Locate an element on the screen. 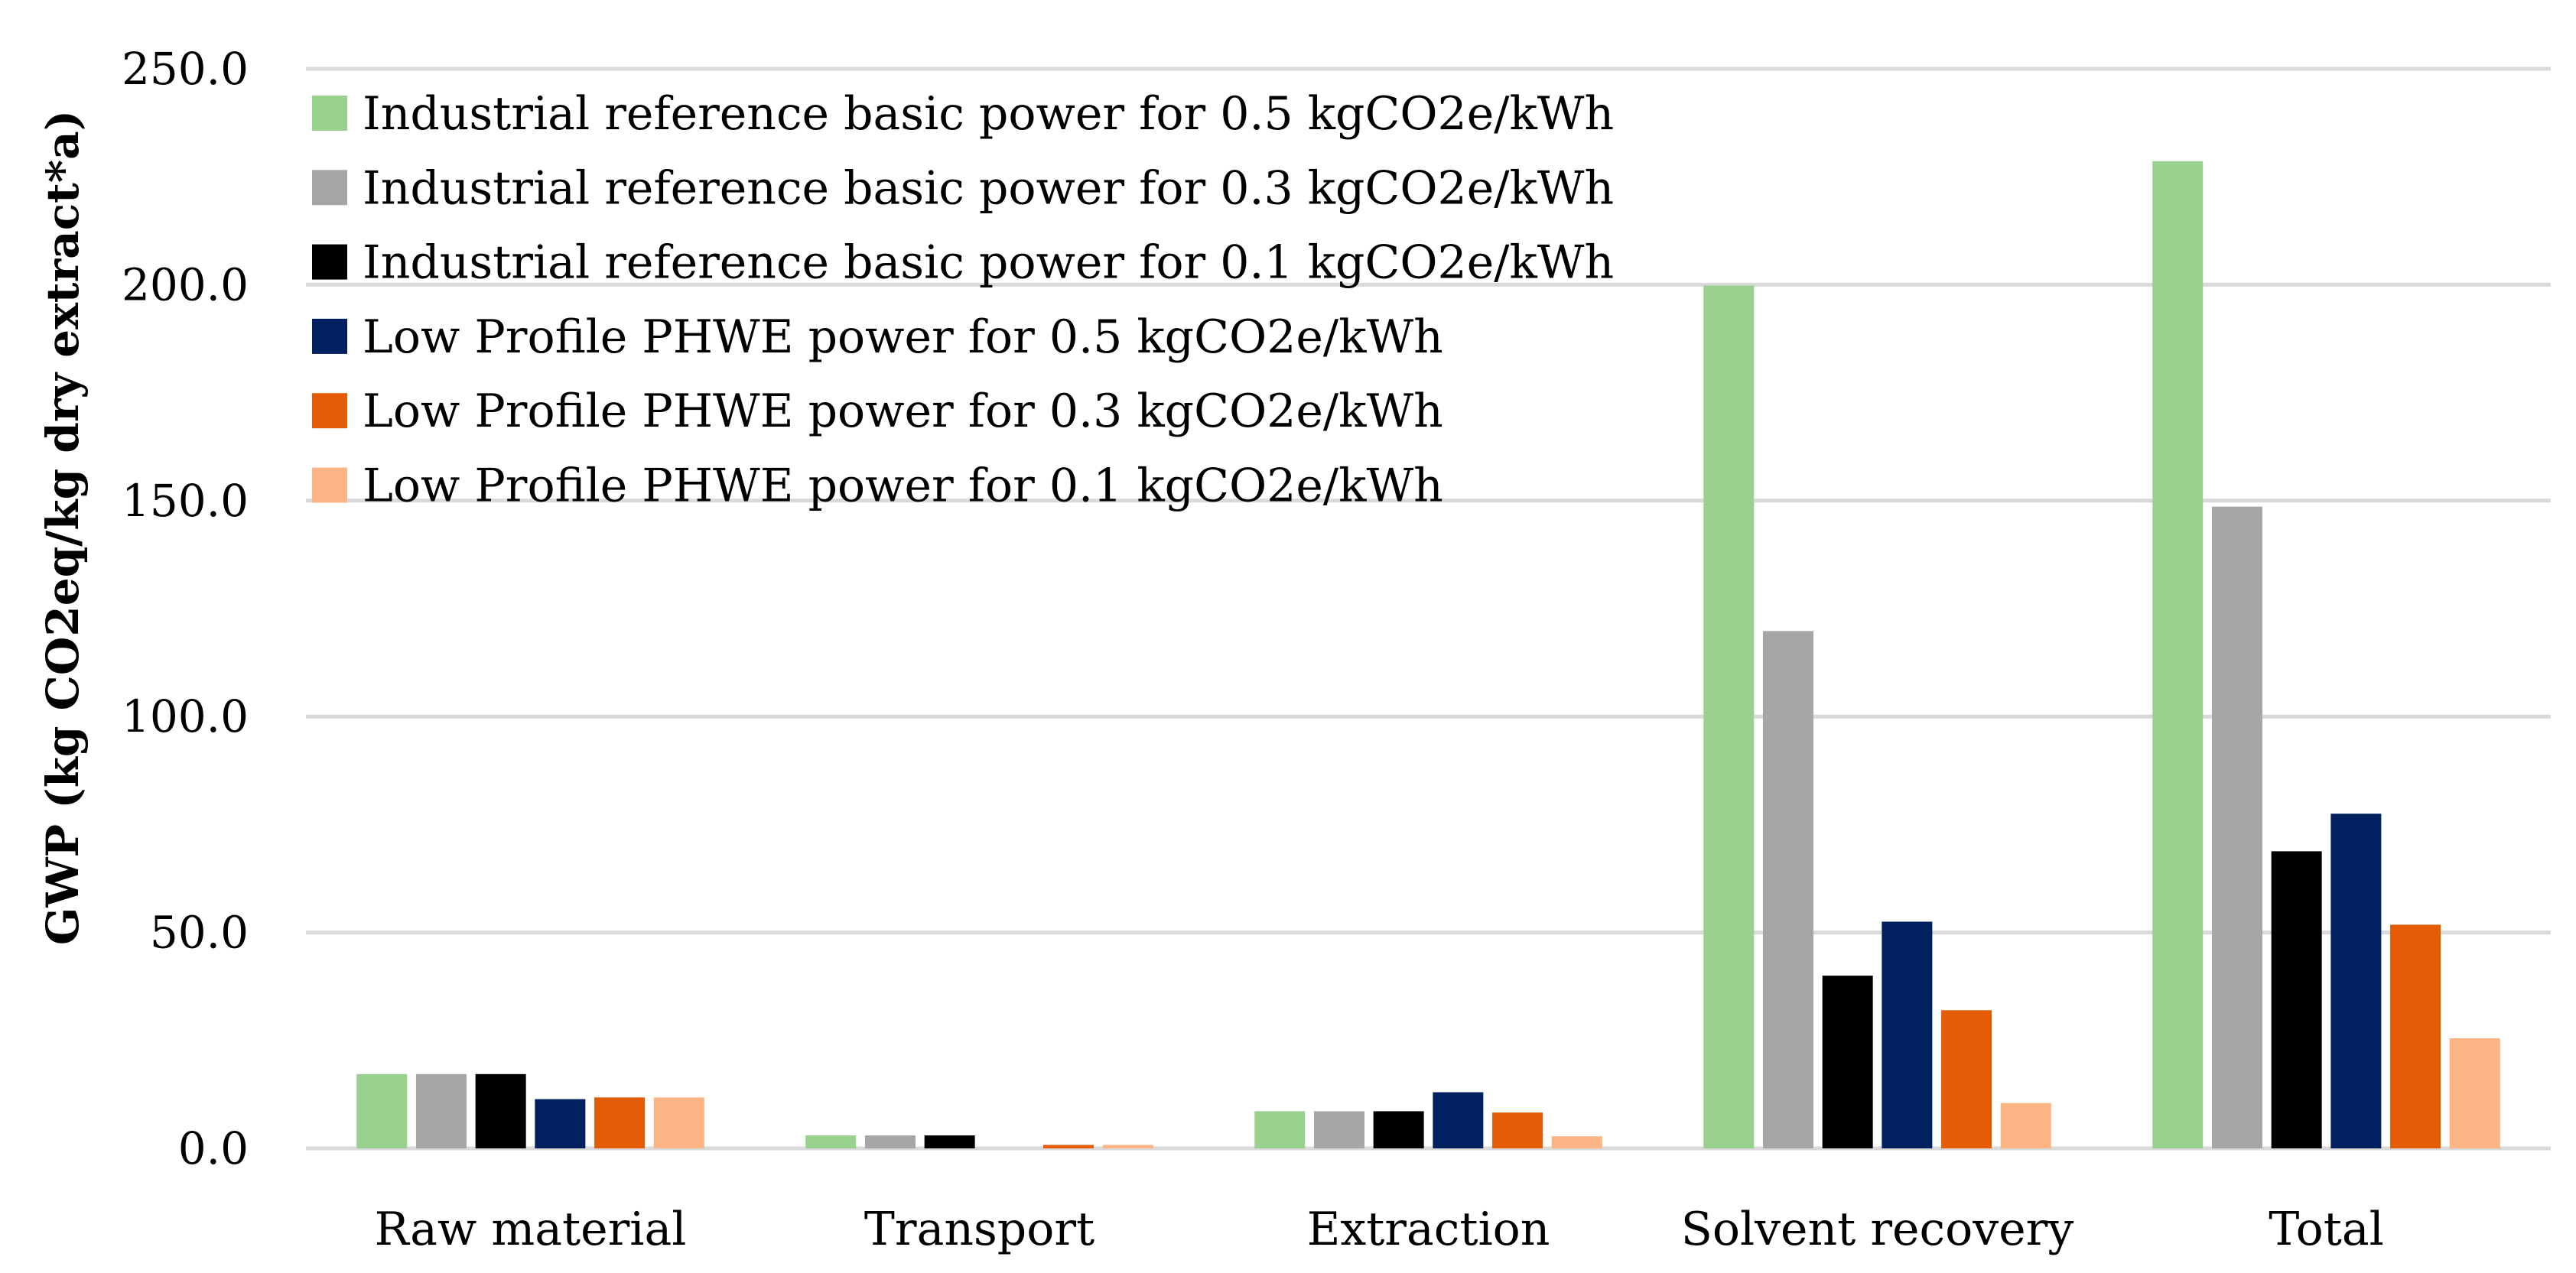 The height and width of the screenshot is (1273, 2576). y-tick-label: 100.0 is located at coordinates (185, 716).